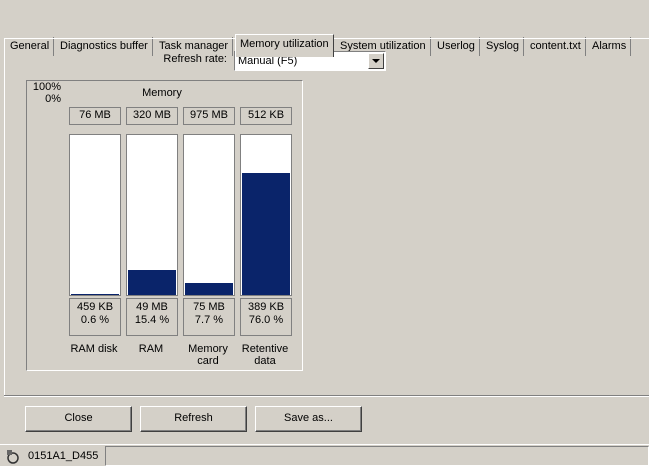 This screenshot has width=649, height=466. What do you see at coordinates (266, 307) in the screenshot?
I see `used: 389 KB` at bounding box center [266, 307].